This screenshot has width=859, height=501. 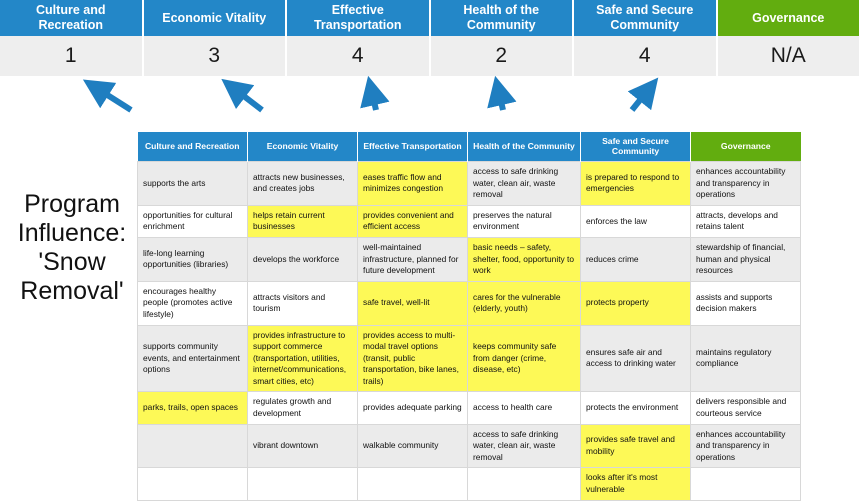 What do you see at coordinates (500, 97) in the screenshot?
I see `arrow-to-health-of-the-community` at bounding box center [500, 97].